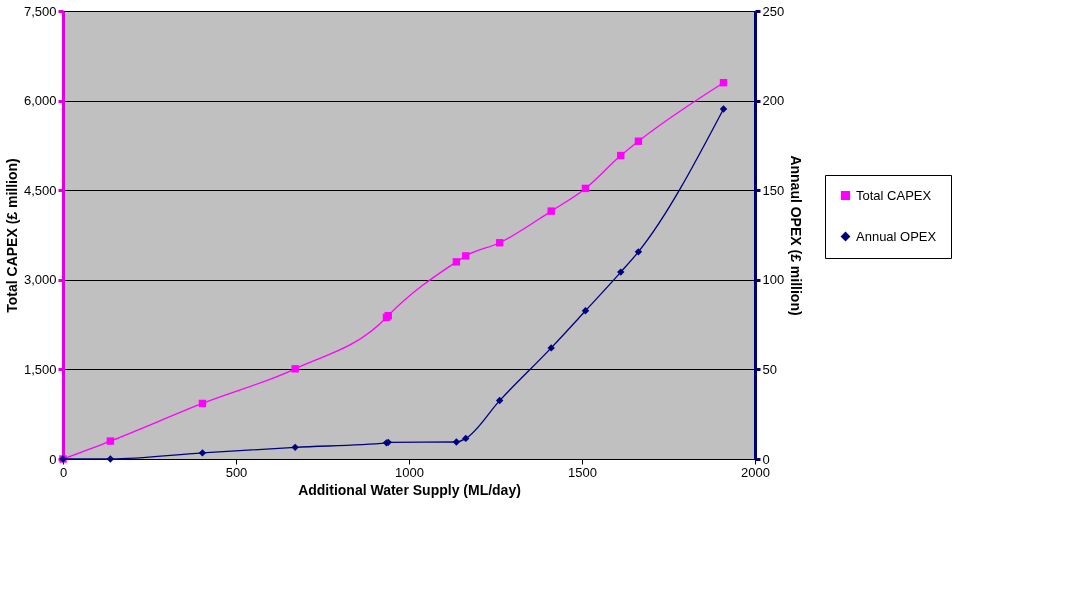 This screenshot has height=589, width=1088. I want to click on legend-label: Total CAPEX, so click(894, 195).